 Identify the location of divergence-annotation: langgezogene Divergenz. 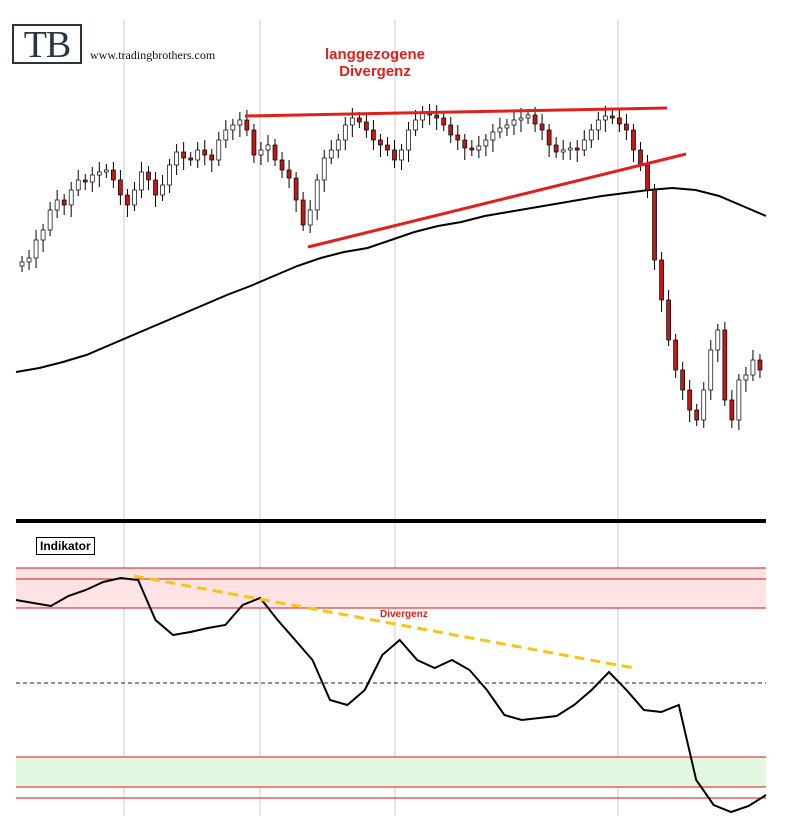
(375, 63).